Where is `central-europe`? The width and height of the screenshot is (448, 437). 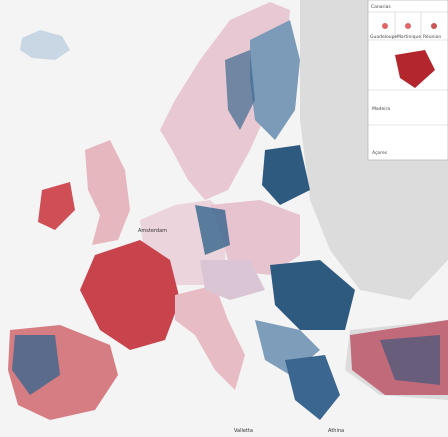
central-europe is located at coordinates (232, 280).